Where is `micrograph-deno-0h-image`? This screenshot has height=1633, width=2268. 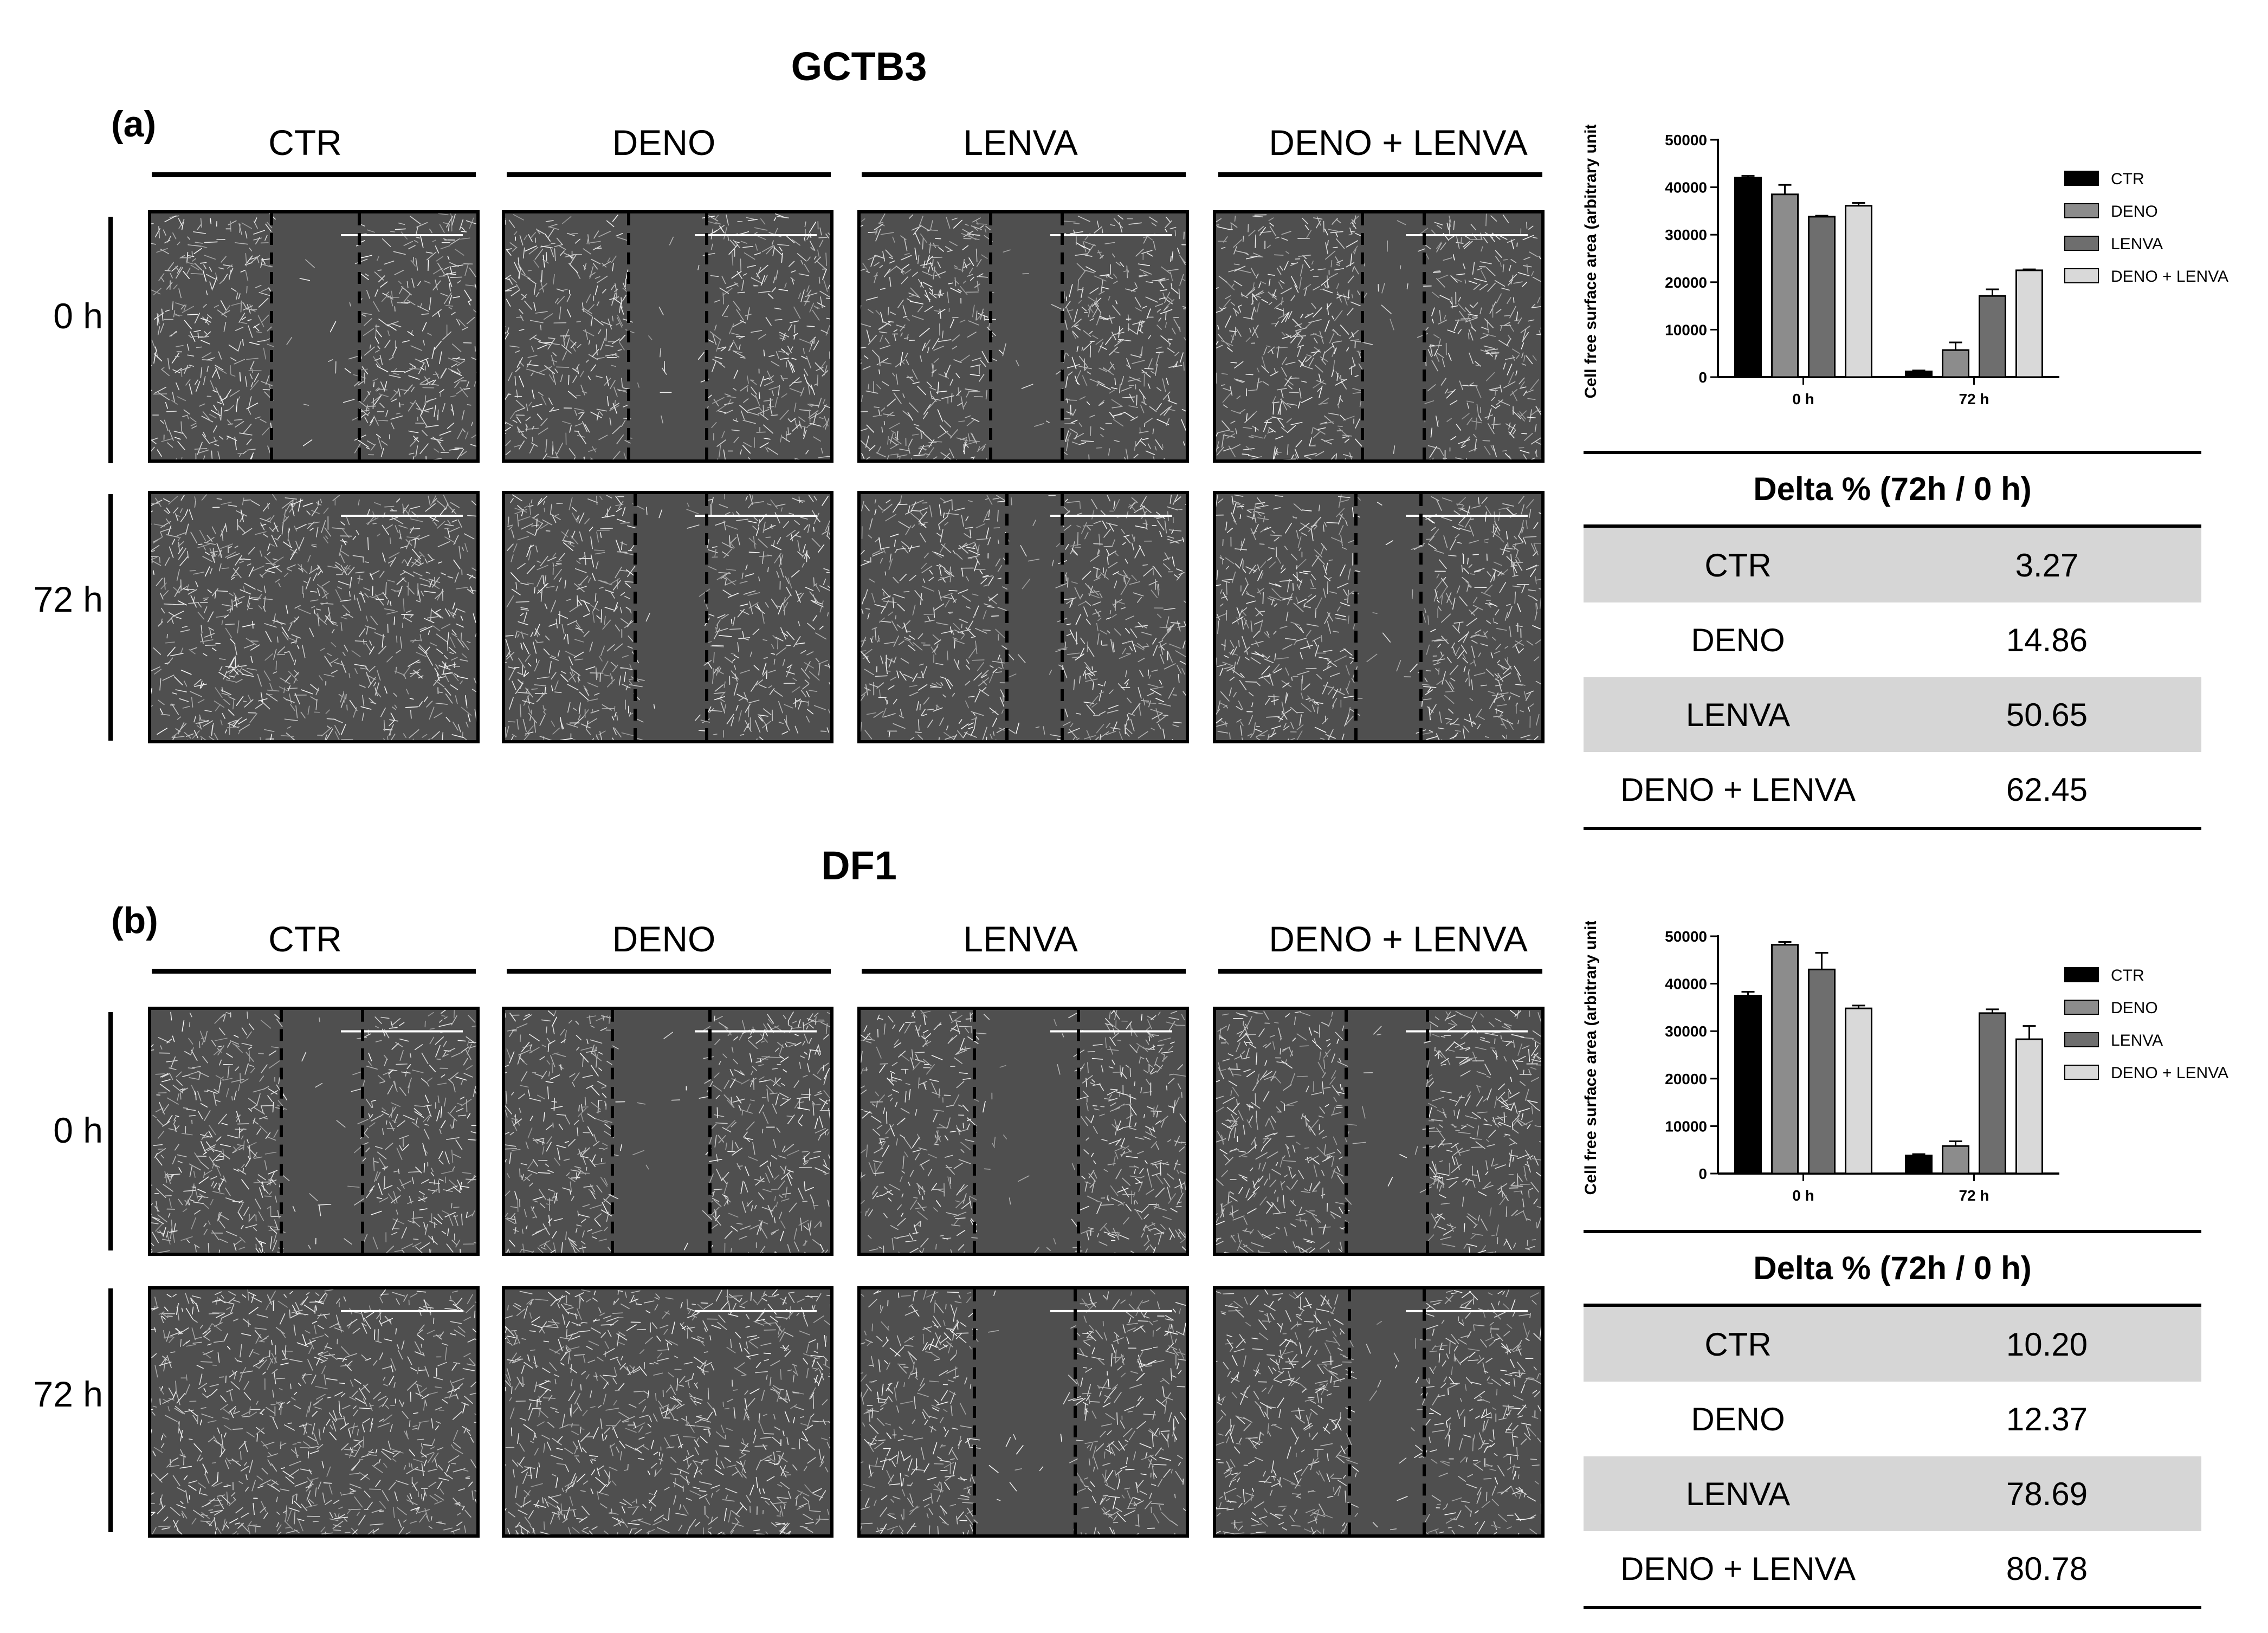
micrograph-deno-0h-image is located at coordinates (668, 1131).